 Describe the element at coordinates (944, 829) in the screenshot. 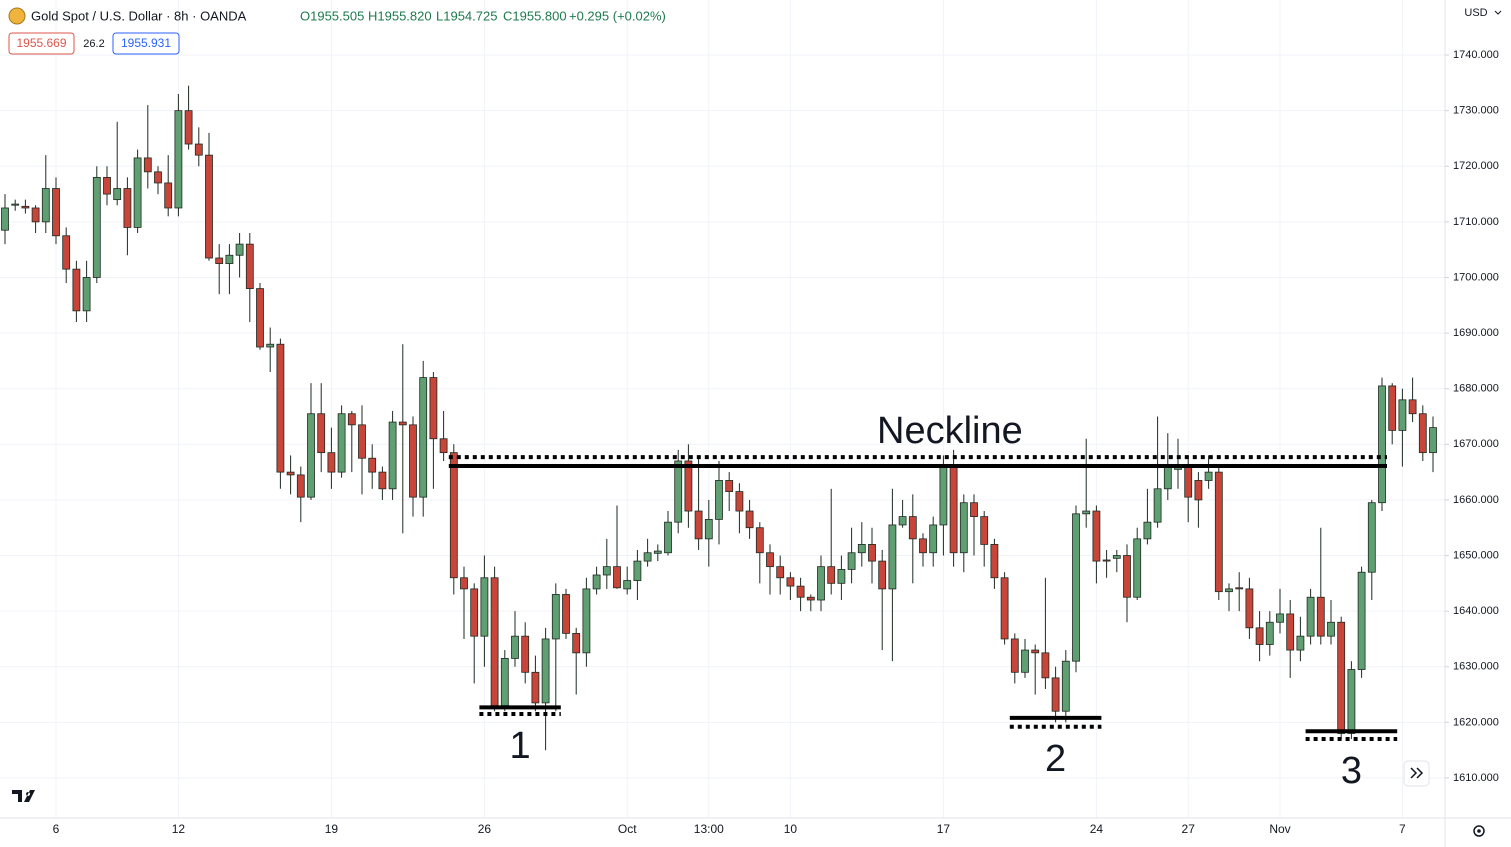

I see `x-tick-label: 17` at that location.